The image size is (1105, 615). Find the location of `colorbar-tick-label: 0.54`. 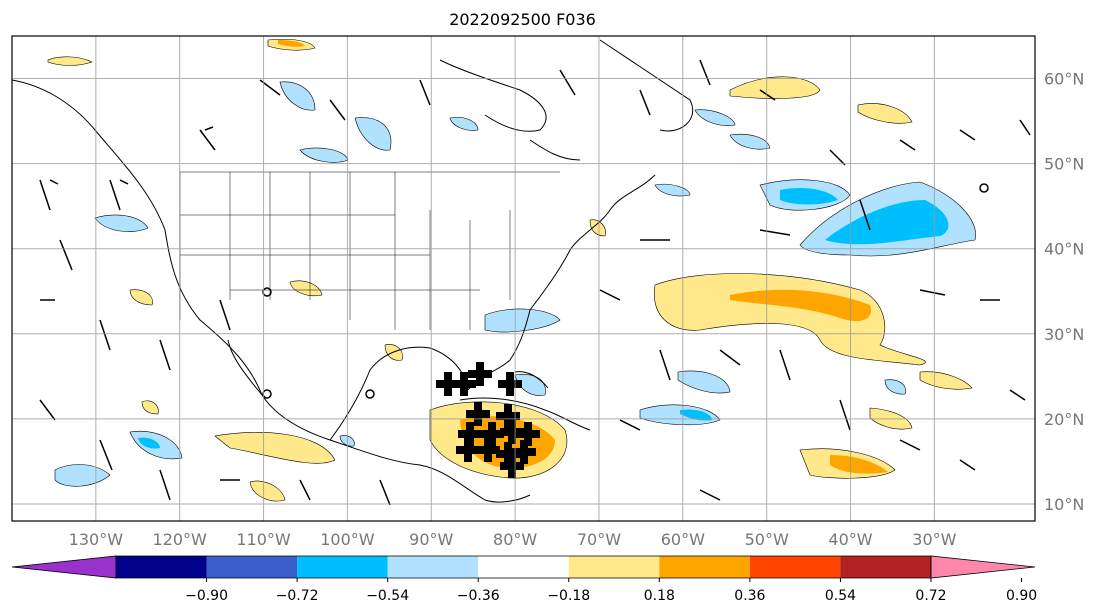

colorbar-tick-label: 0.54 is located at coordinates (840, 596).